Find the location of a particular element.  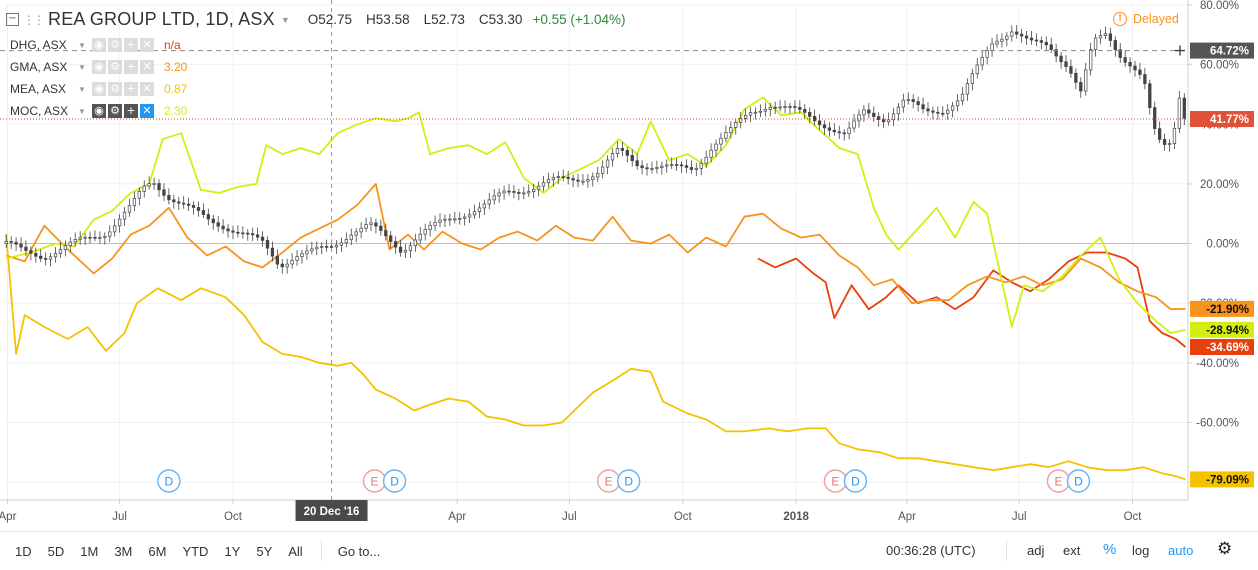

drag-handle-icon: ⋮⋮ is located at coordinates (34, 19).